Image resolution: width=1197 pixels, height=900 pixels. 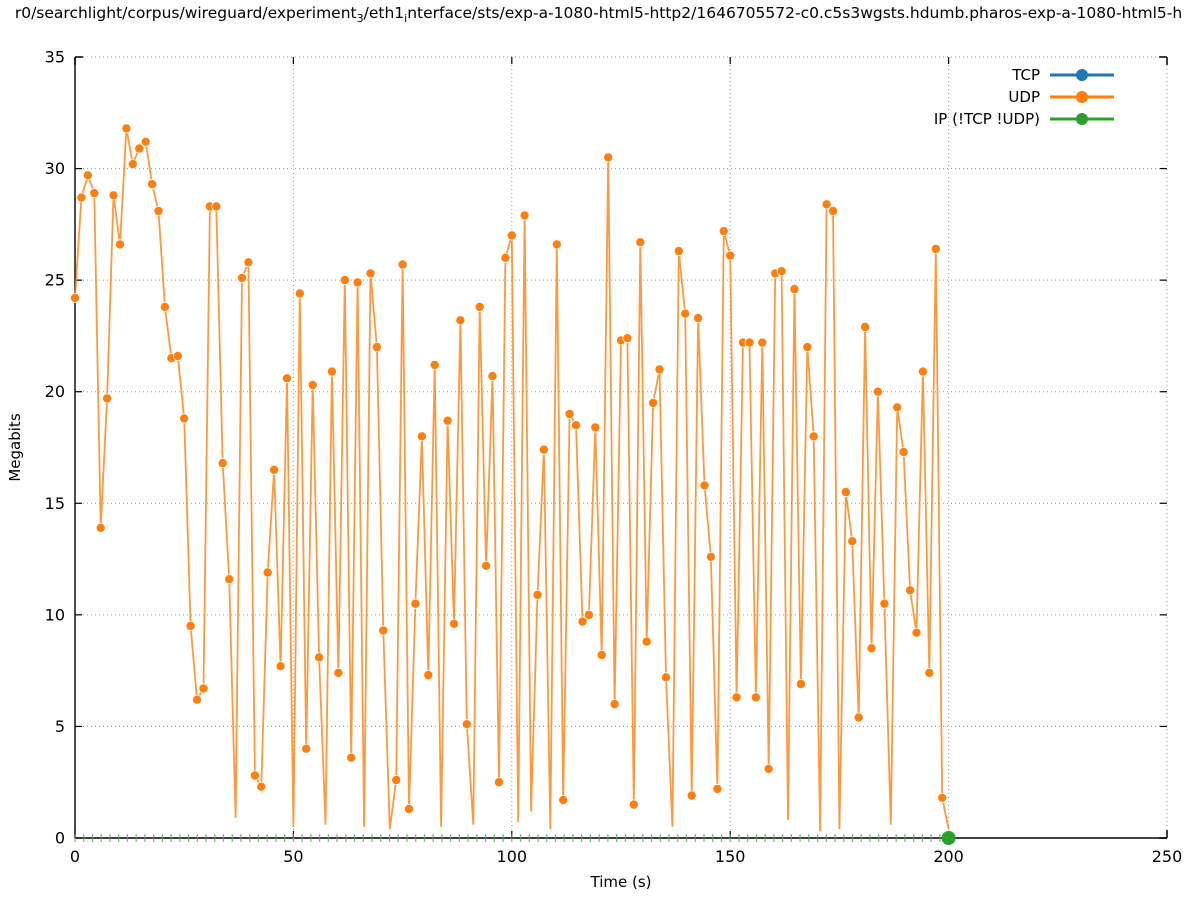 I want to click on ytick-label-25: 25, so click(x=55, y=280).